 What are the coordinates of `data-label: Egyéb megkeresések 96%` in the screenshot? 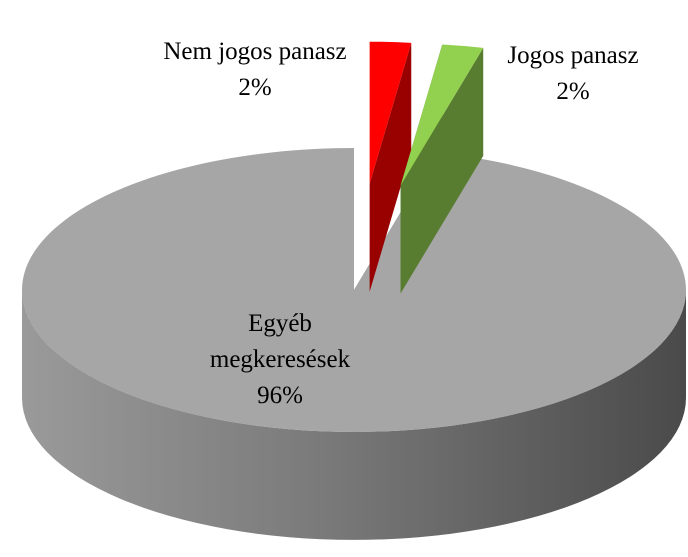 It's located at (280, 360).